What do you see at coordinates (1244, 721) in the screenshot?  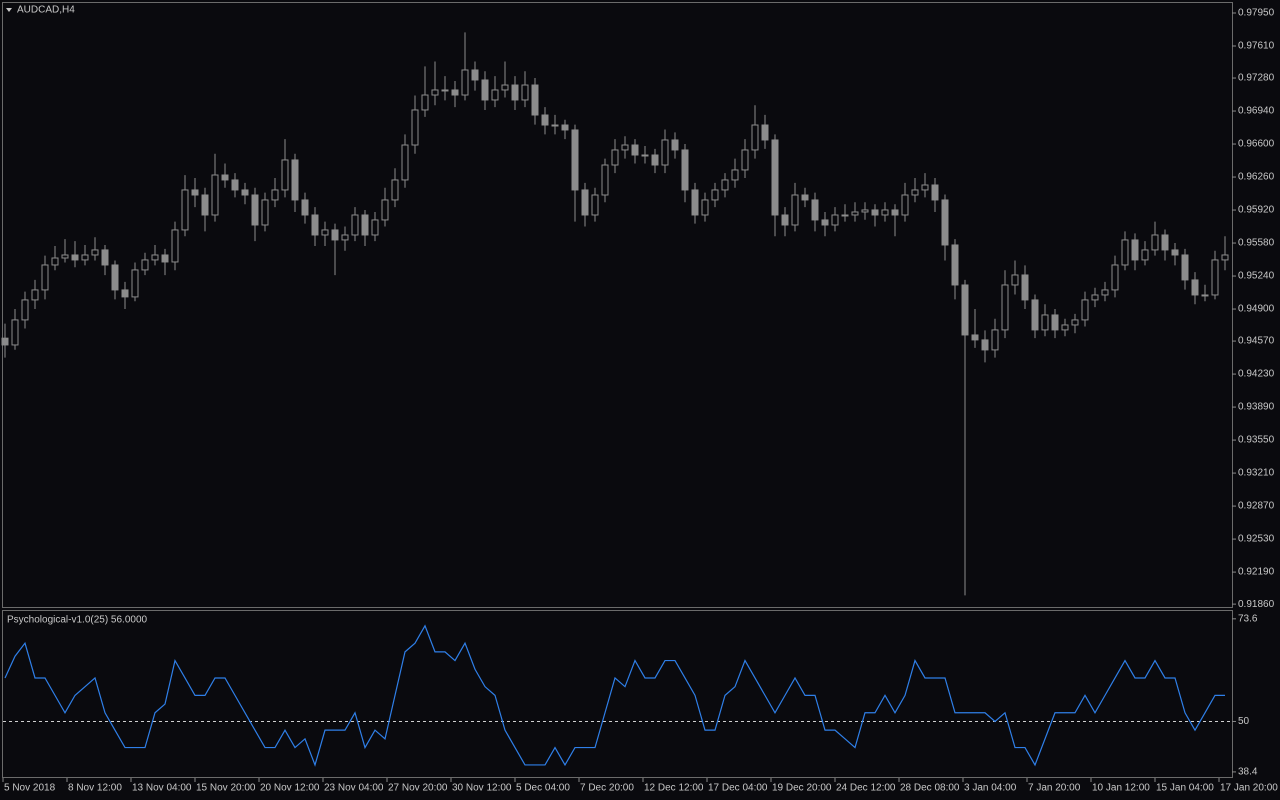 I see `y-tick-label: 50` at bounding box center [1244, 721].